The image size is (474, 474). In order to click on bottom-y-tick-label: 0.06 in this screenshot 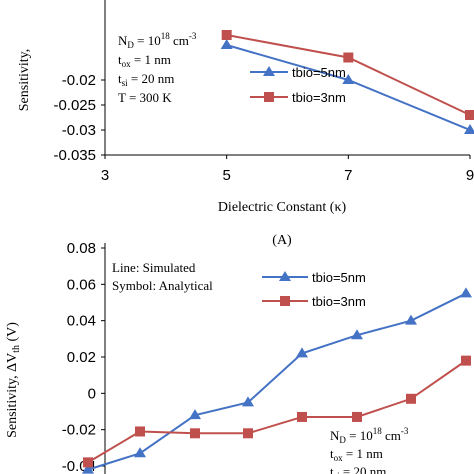, I will do `click(81, 284)`.